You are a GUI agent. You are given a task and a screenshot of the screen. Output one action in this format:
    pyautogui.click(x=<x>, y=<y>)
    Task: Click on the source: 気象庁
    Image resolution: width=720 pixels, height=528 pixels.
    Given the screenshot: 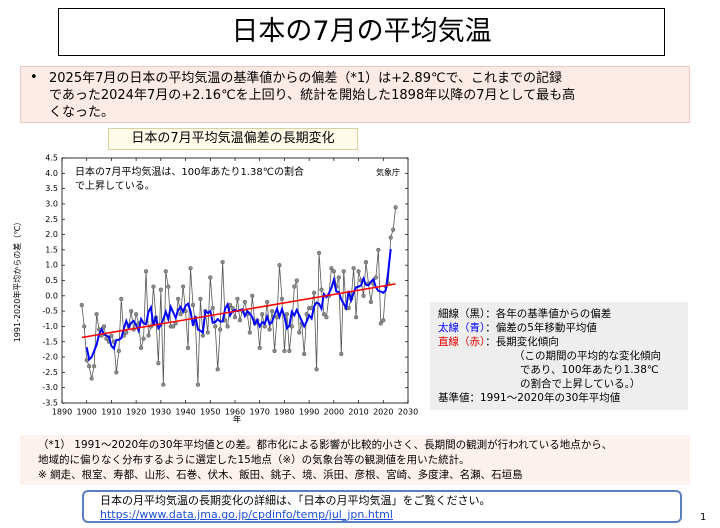 What is the action you would take?
    pyautogui.click(x=388, y=172)
    